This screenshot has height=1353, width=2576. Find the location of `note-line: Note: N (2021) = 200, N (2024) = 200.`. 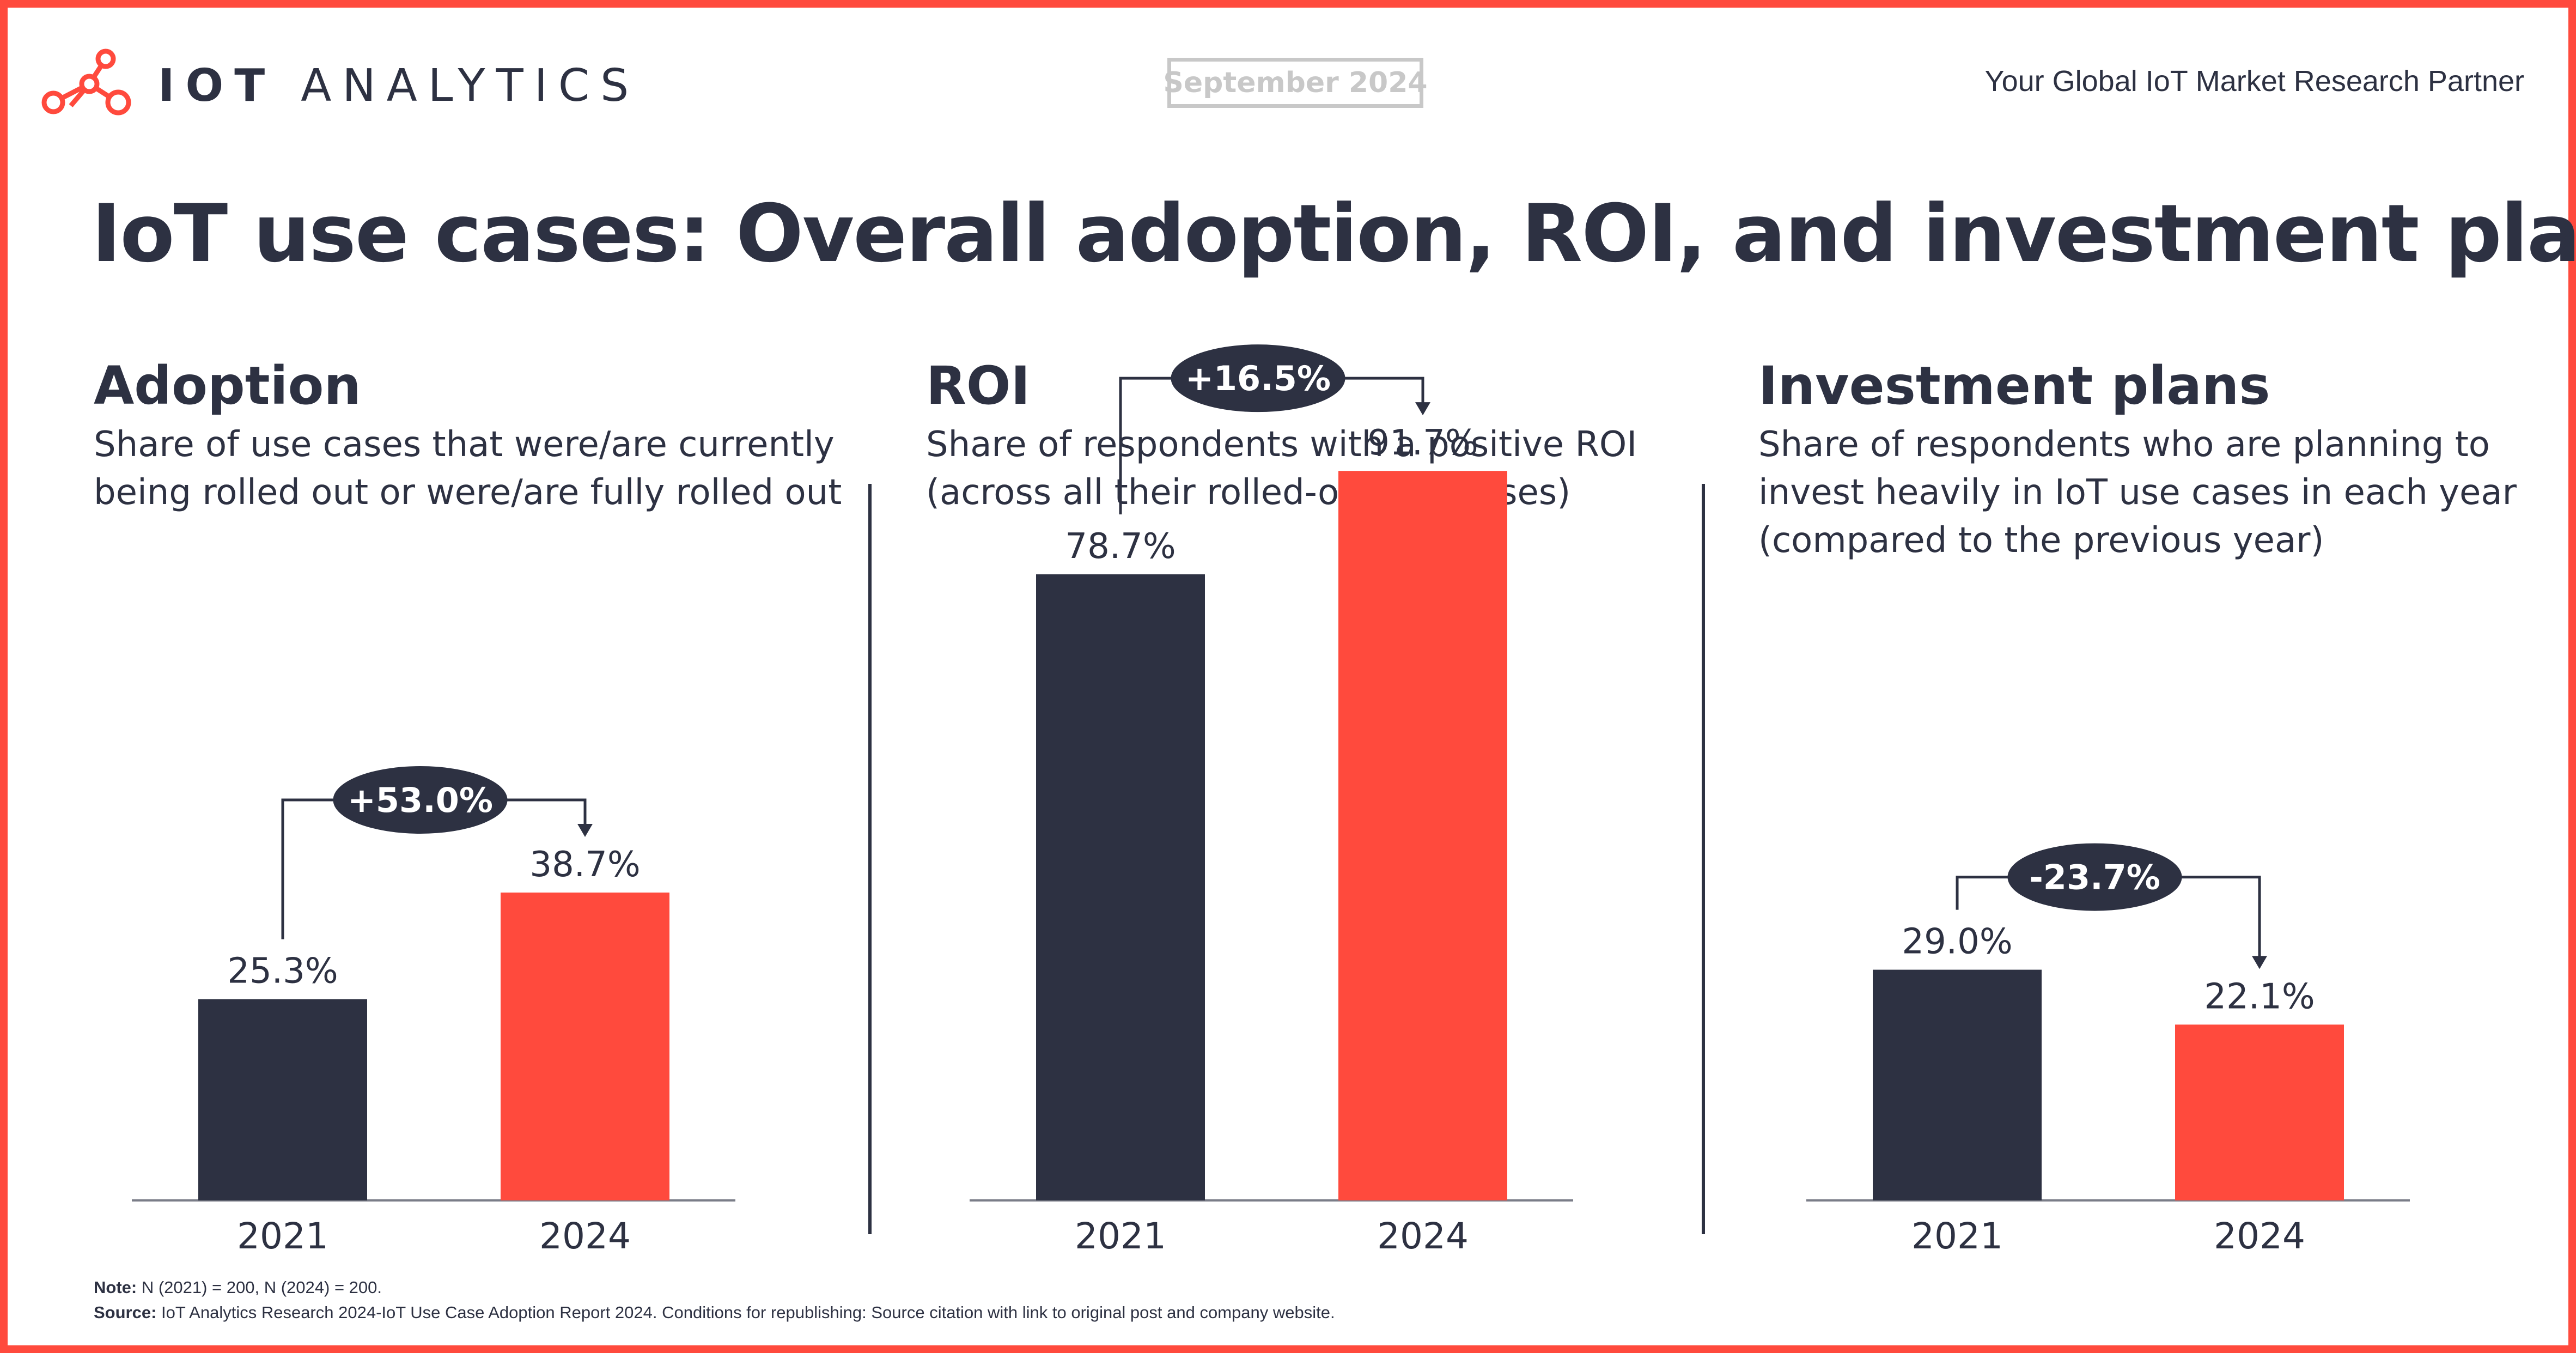

note-line: Note: N (2021) = 200, N (2024) = 200. is located at coordinates (715, 1287).